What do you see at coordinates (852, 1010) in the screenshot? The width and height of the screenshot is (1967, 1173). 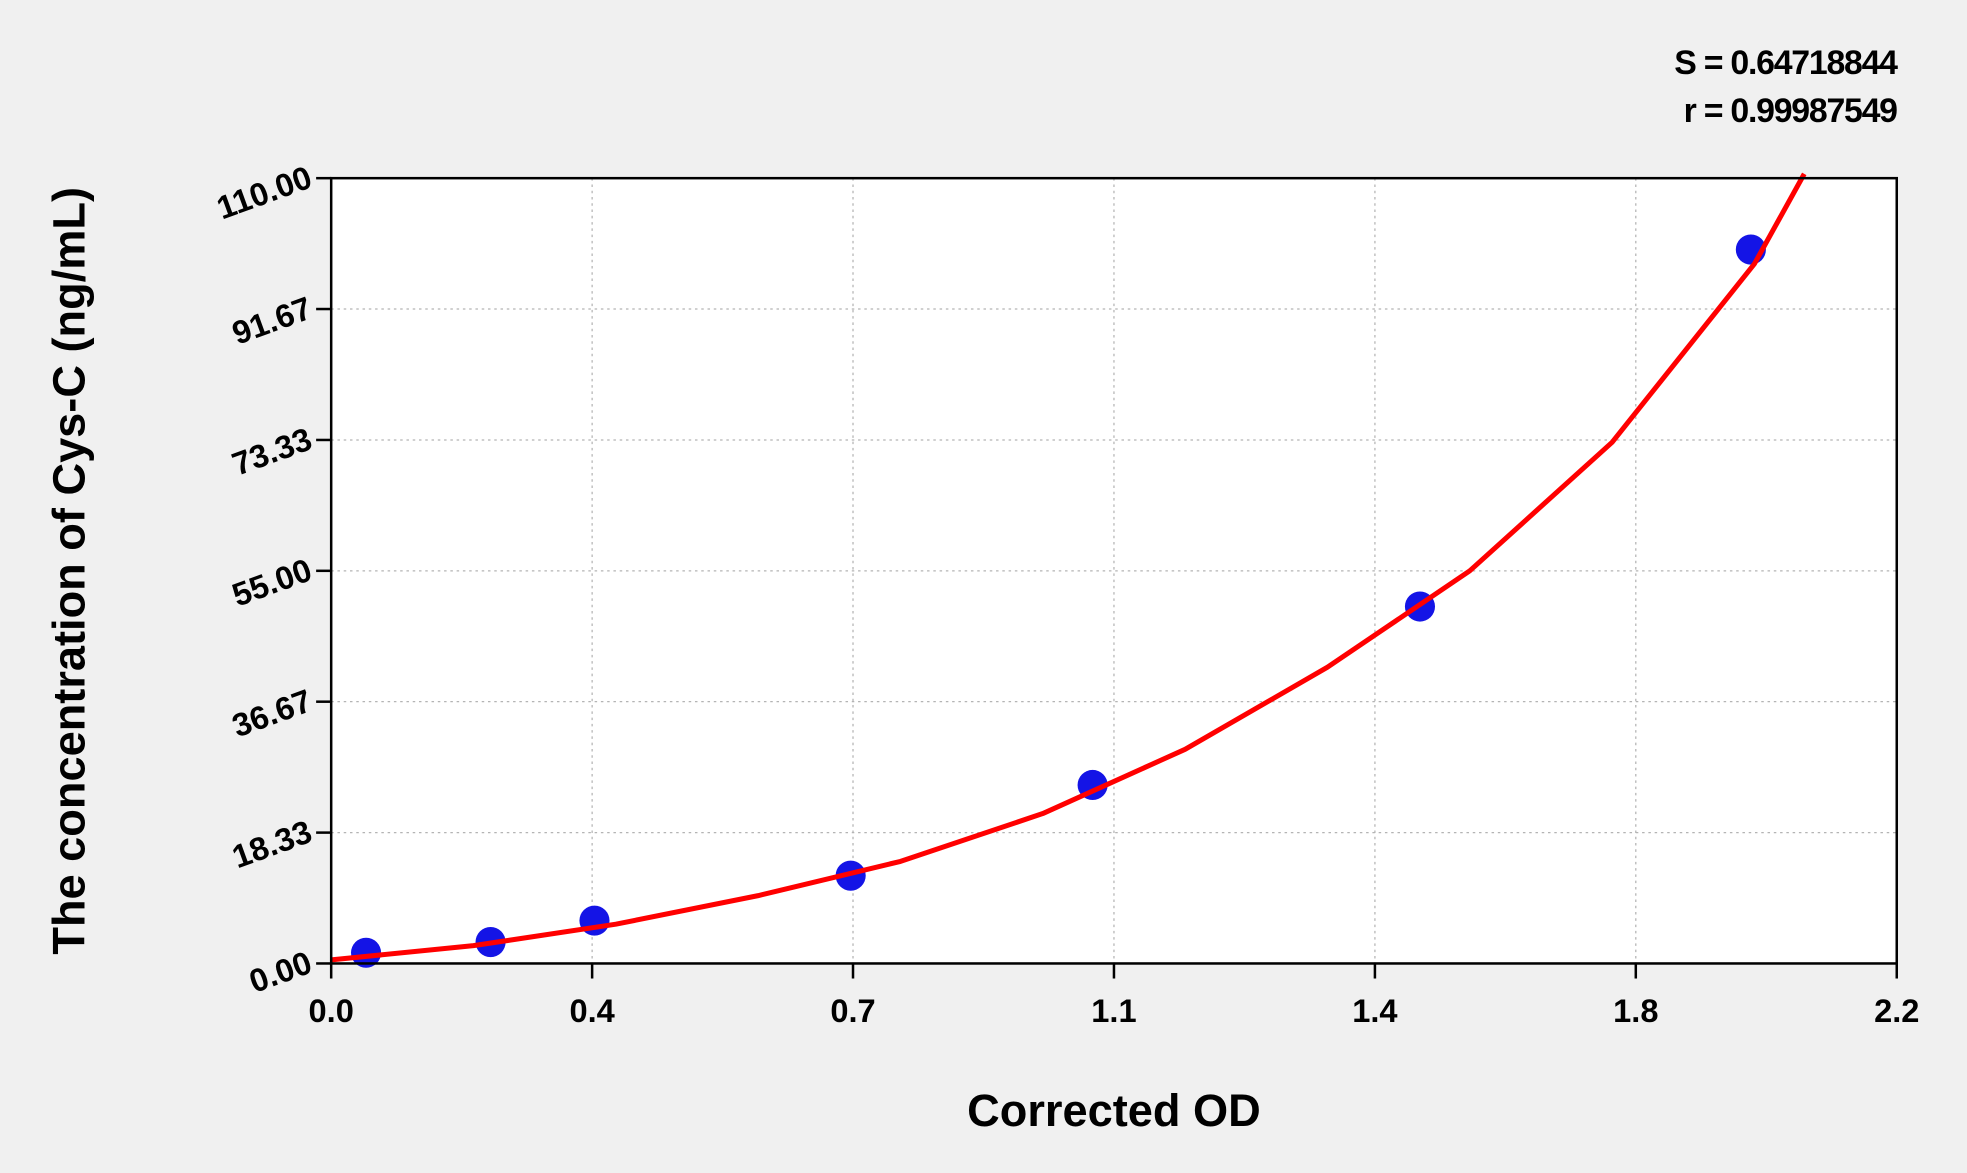 I see `x-tick-label: 0.7` at bounding box center [852, 1010].